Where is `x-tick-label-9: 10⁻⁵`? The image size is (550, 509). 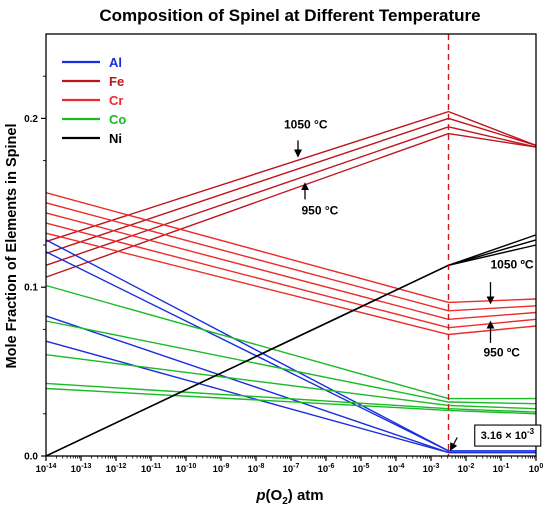
x-tick-label-9: 10⁻⁵ is located at coordinates (361, 469).